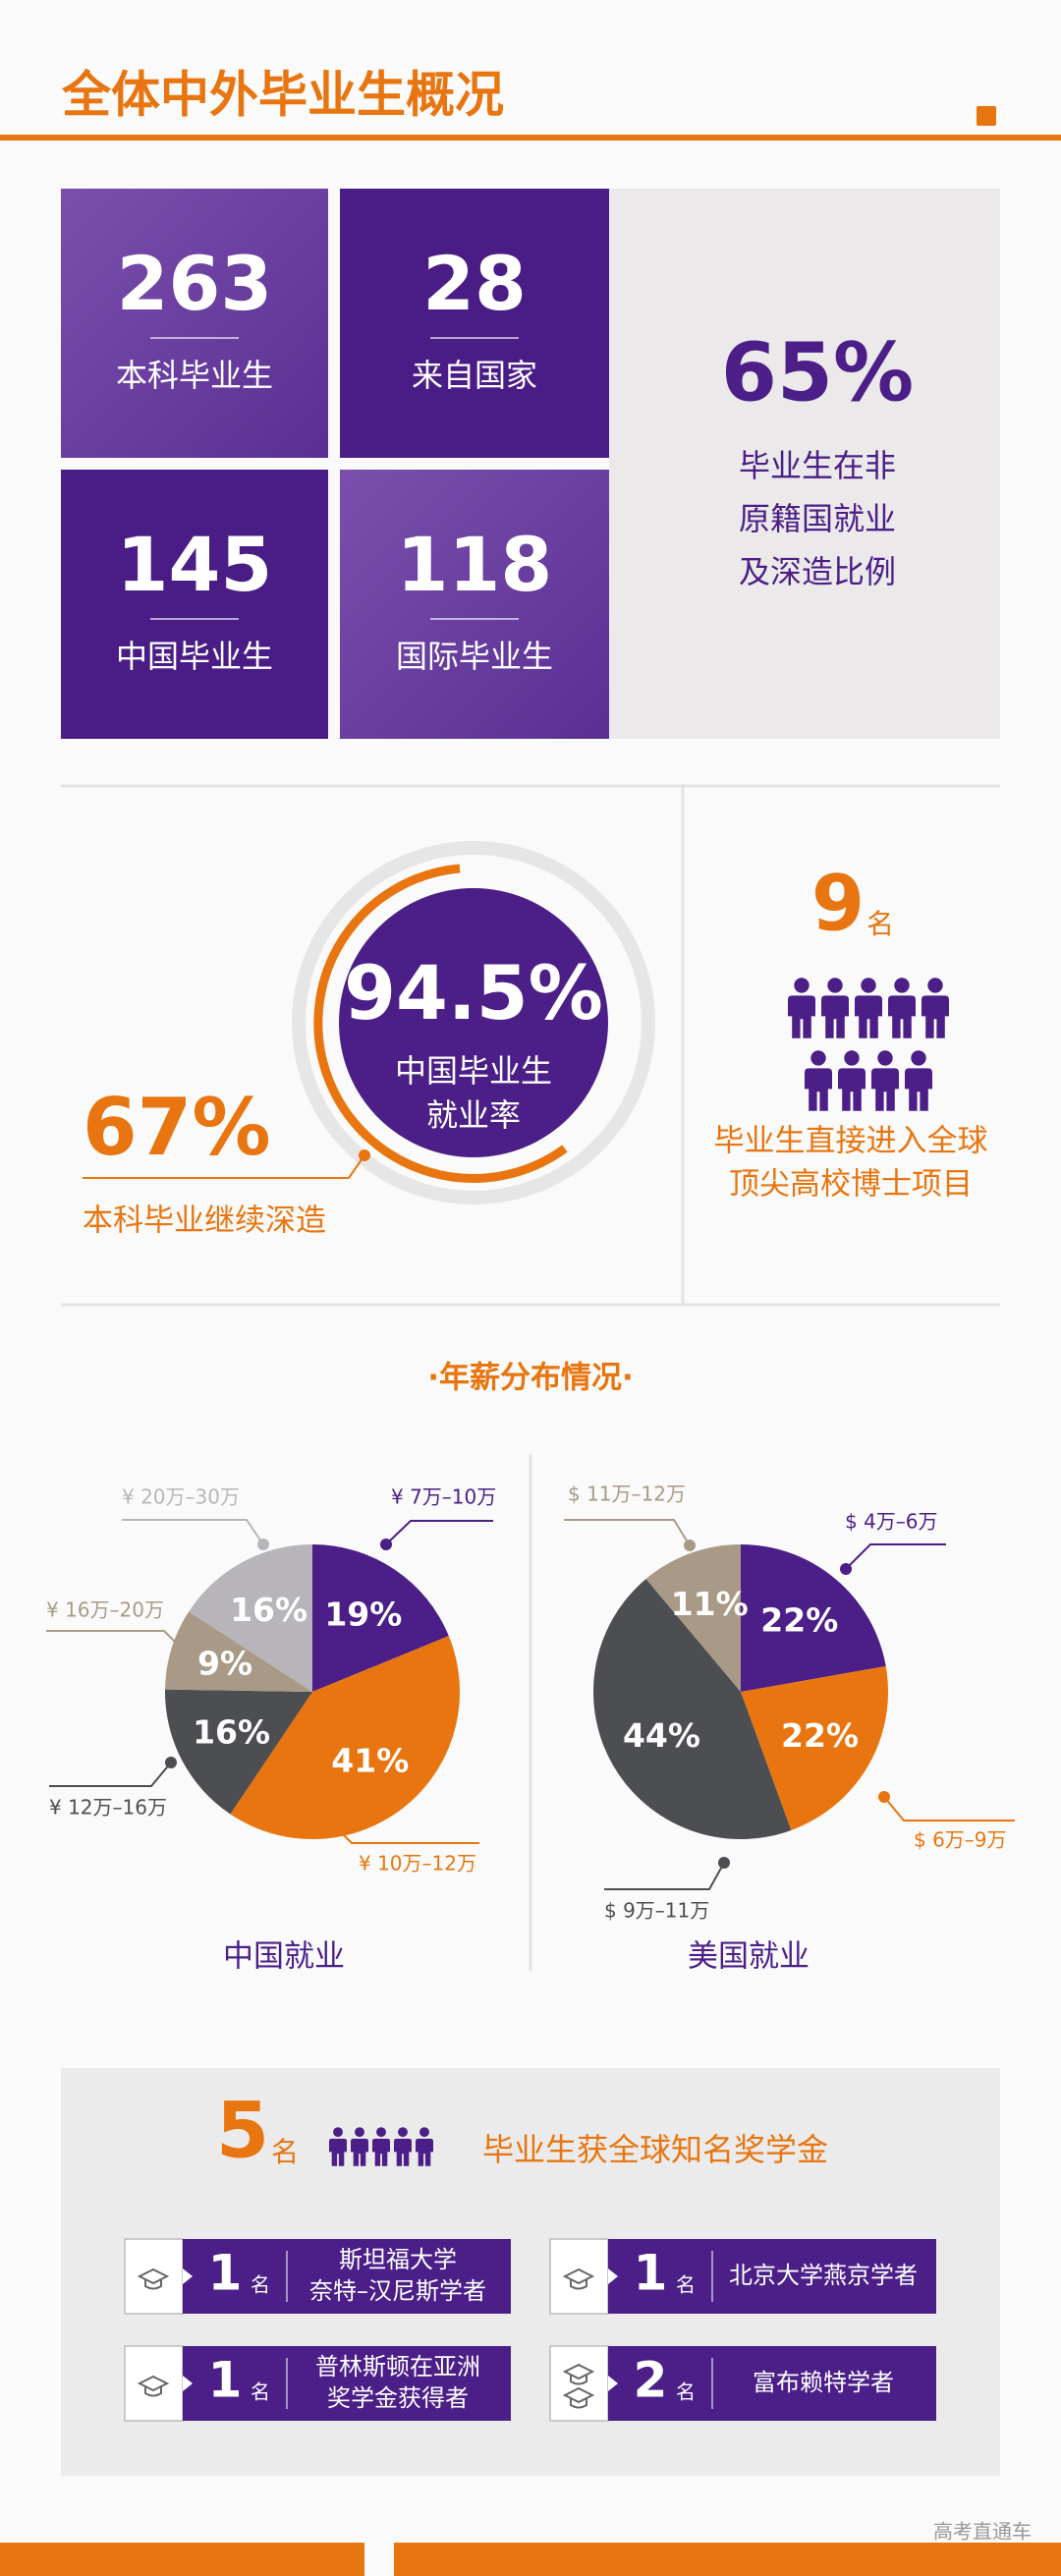 The width and height of the screenshot is (1061, 2576). What do you see at coordinates (474, 283) in the screenshot?
I see `stat-value: 28` at bounding box center [474, 283].